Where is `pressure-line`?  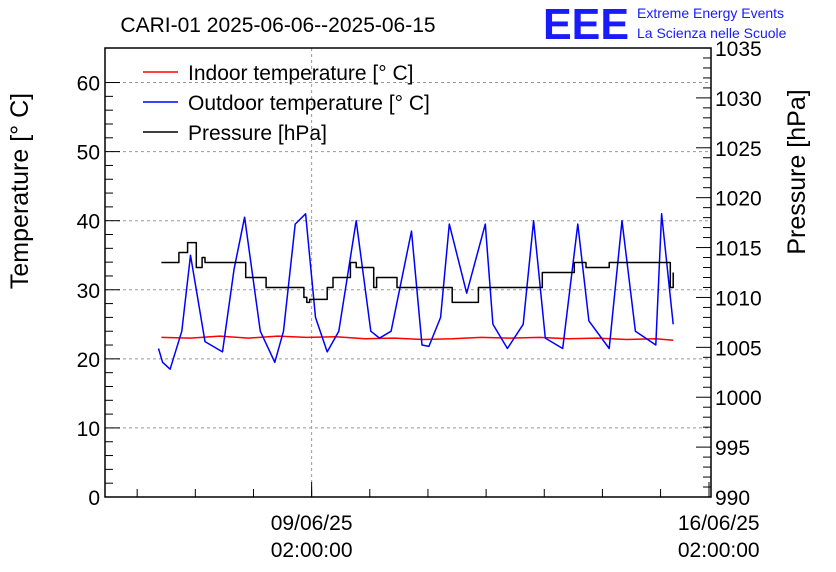
pressure-line is located at coordinates (417, 272).